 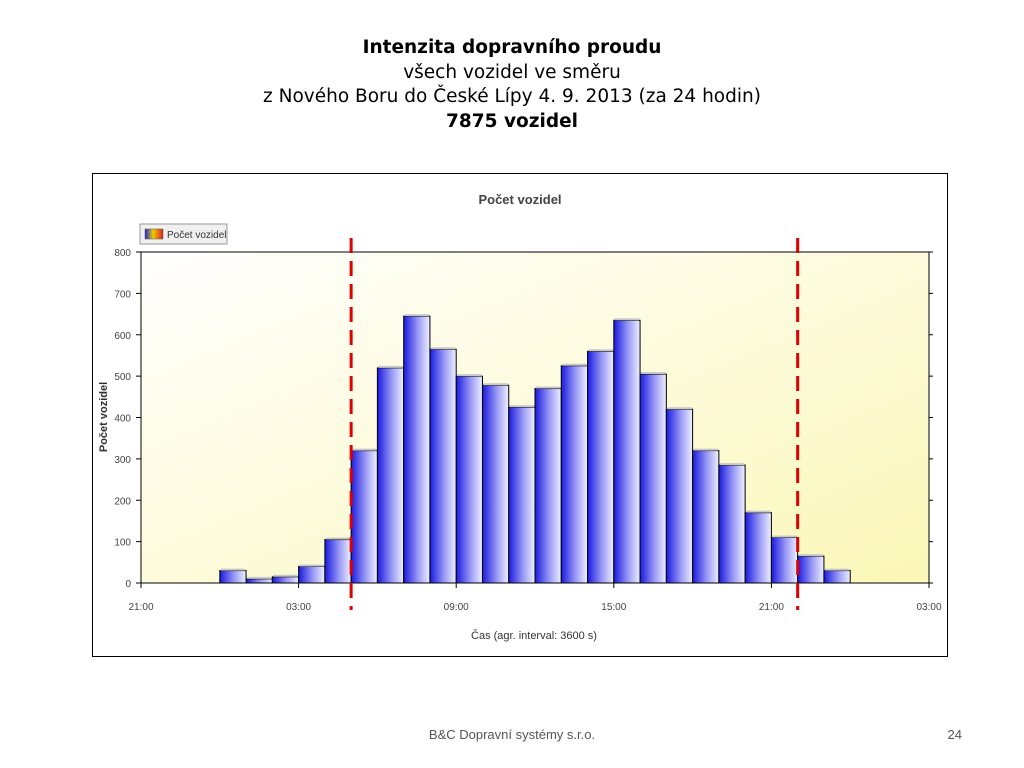 I want to click on footer-company: B&C Dopravní systémy s.r.o., so click(x=512, y=734).